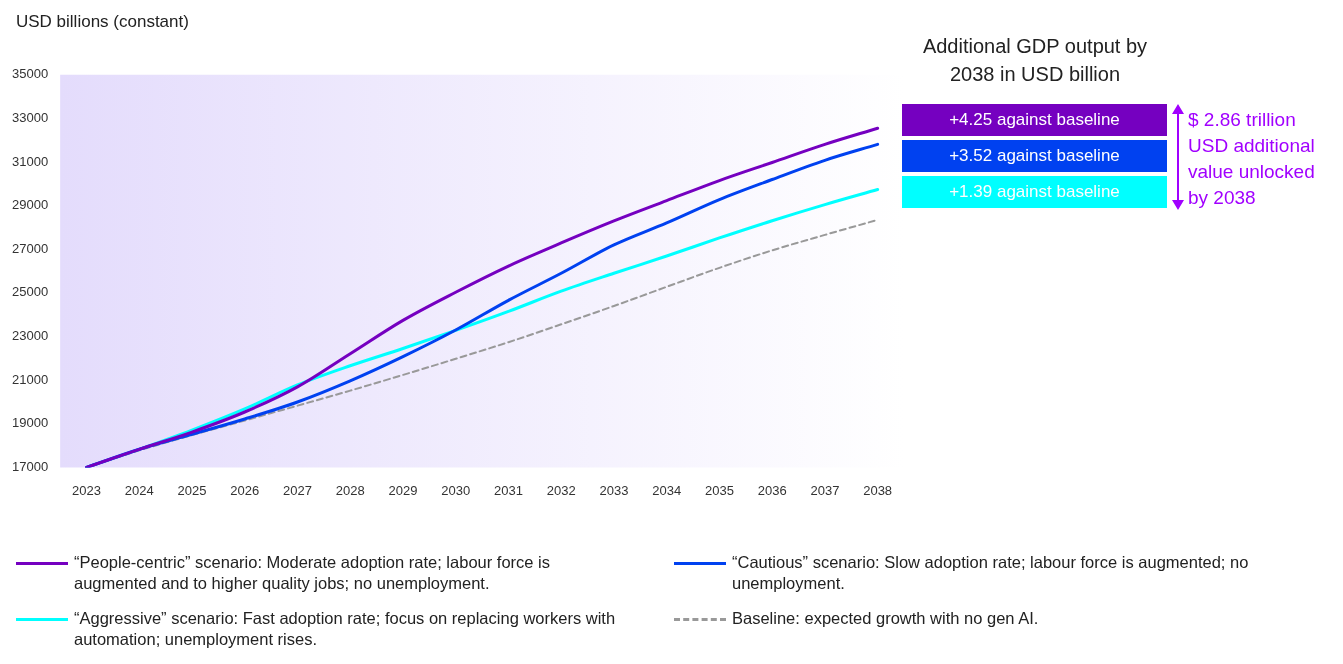  I want to click on y-tick-label: 29000, so click(30, 205).